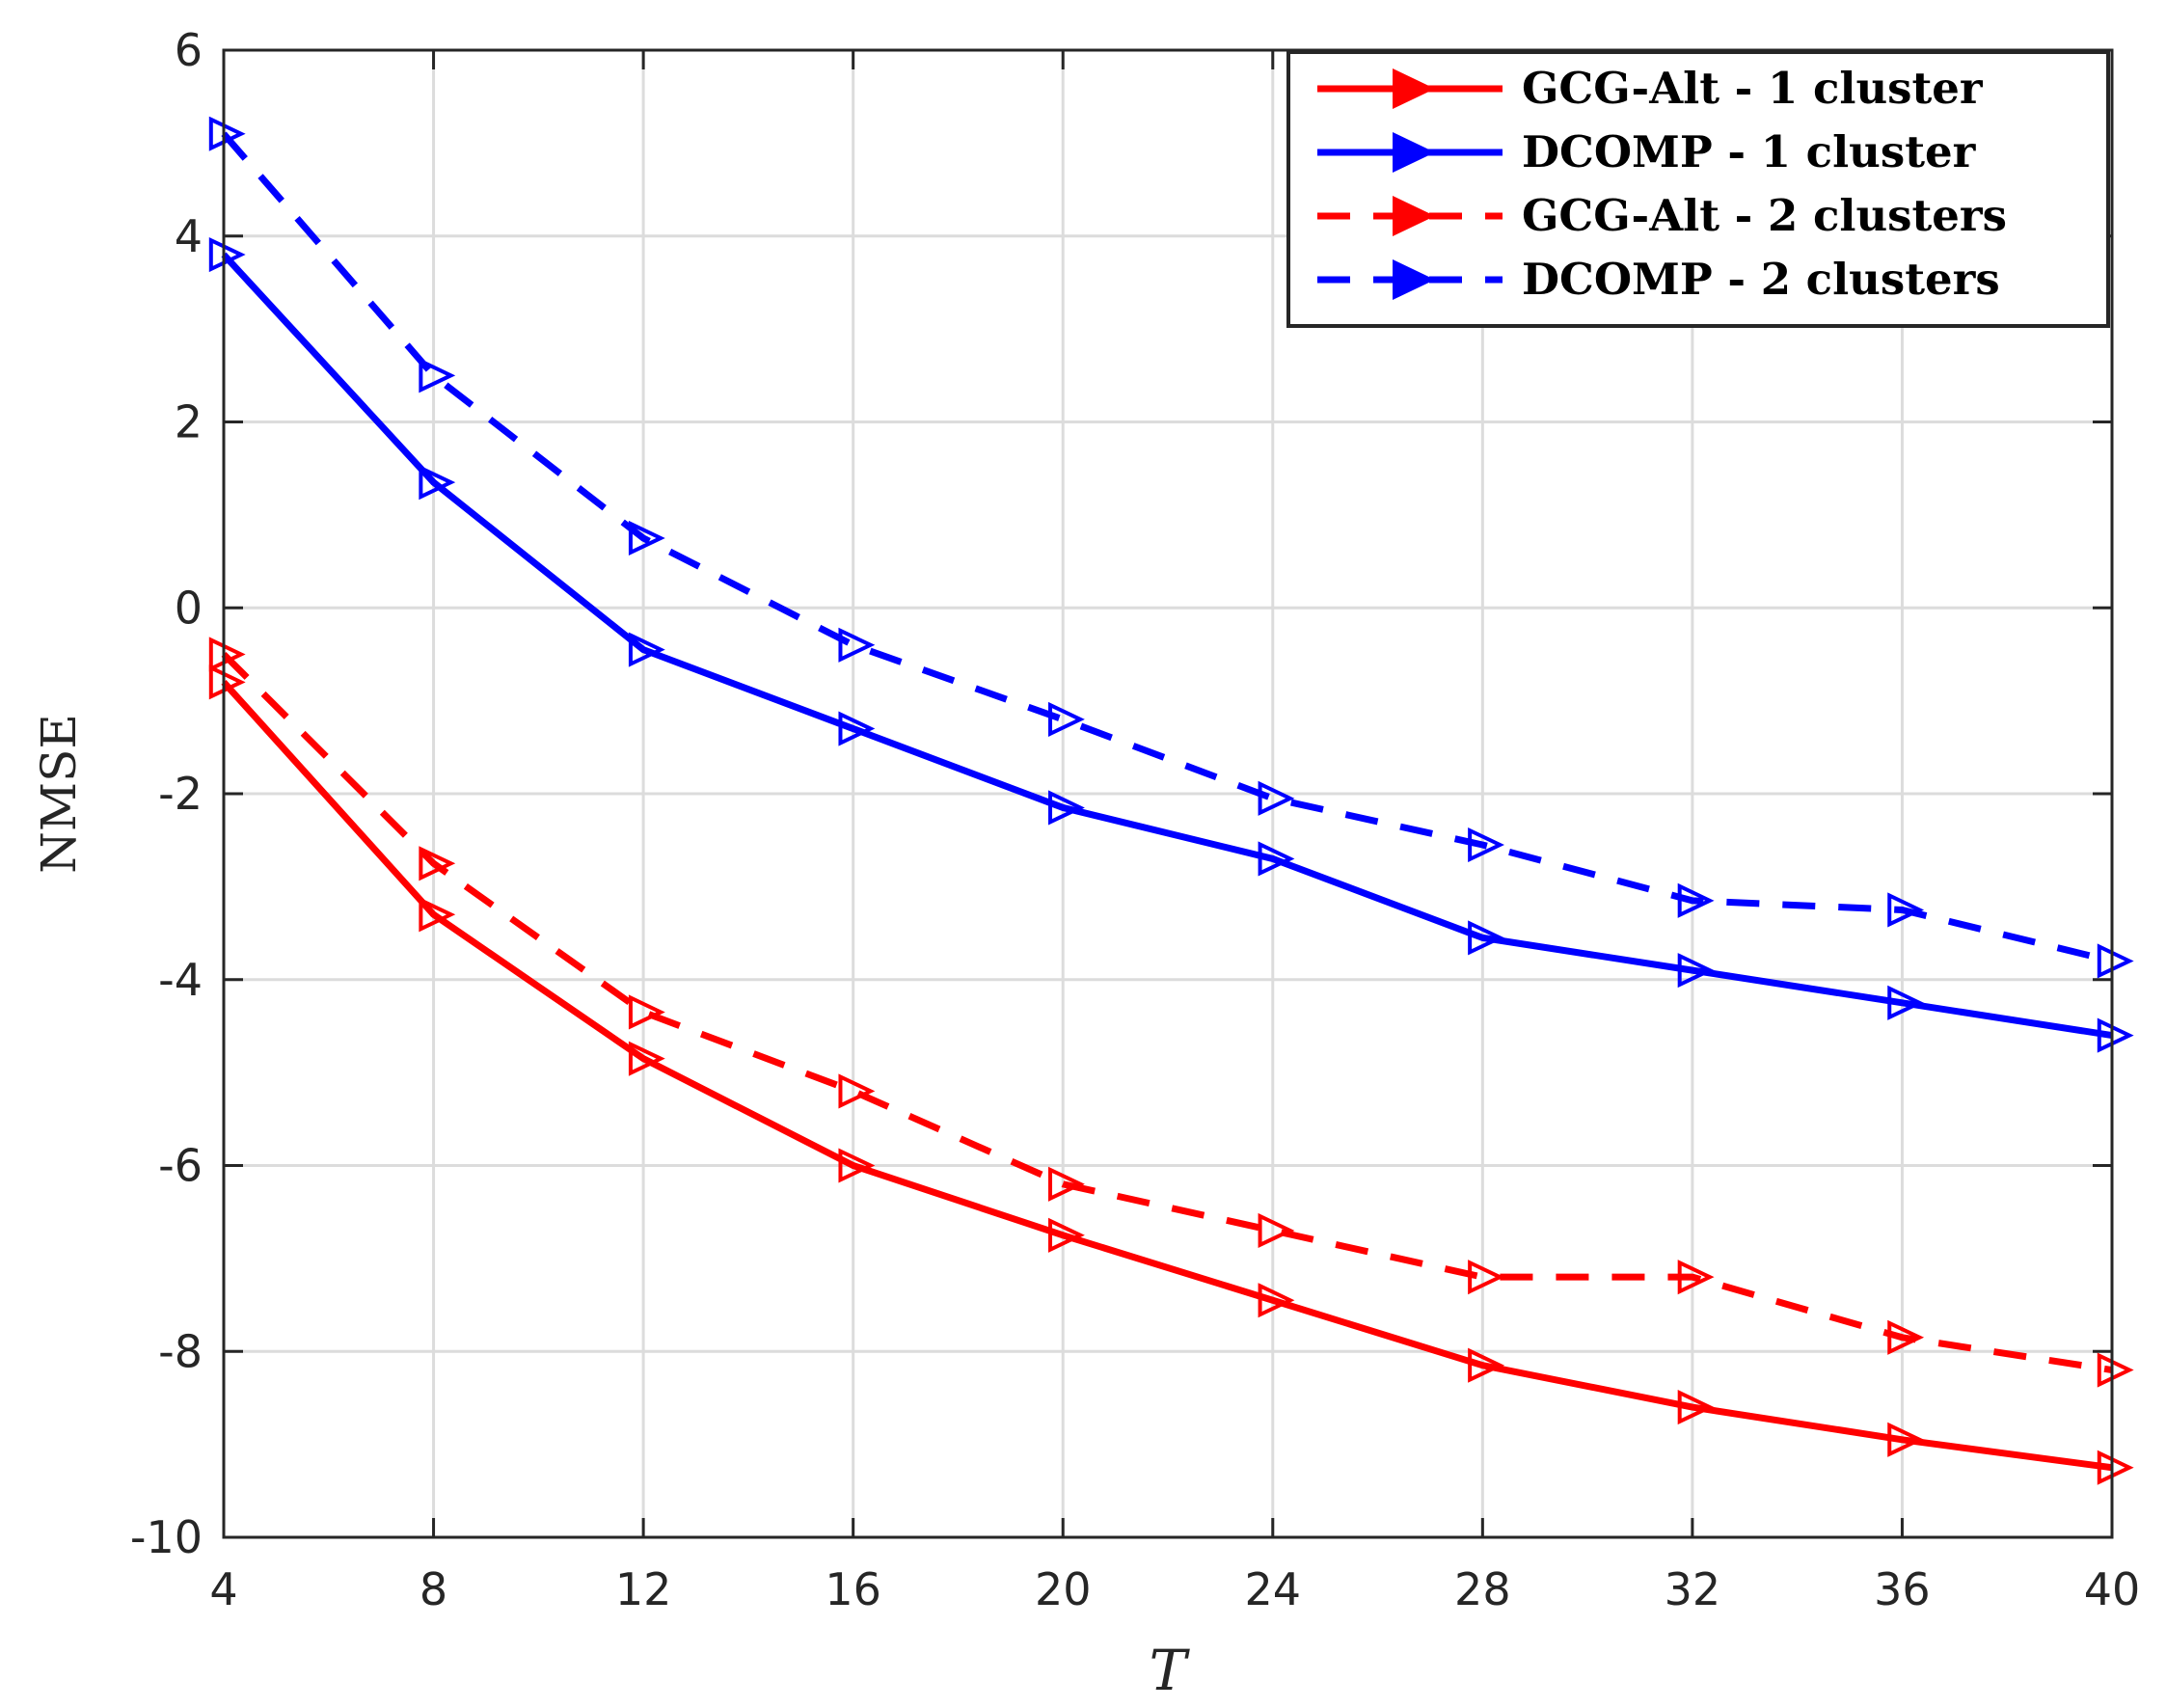 The image size is (2166, 1708). Describe the element at coordinates (853, 1589) in the screenshot. I see `x-tick-label: 16` at that location.